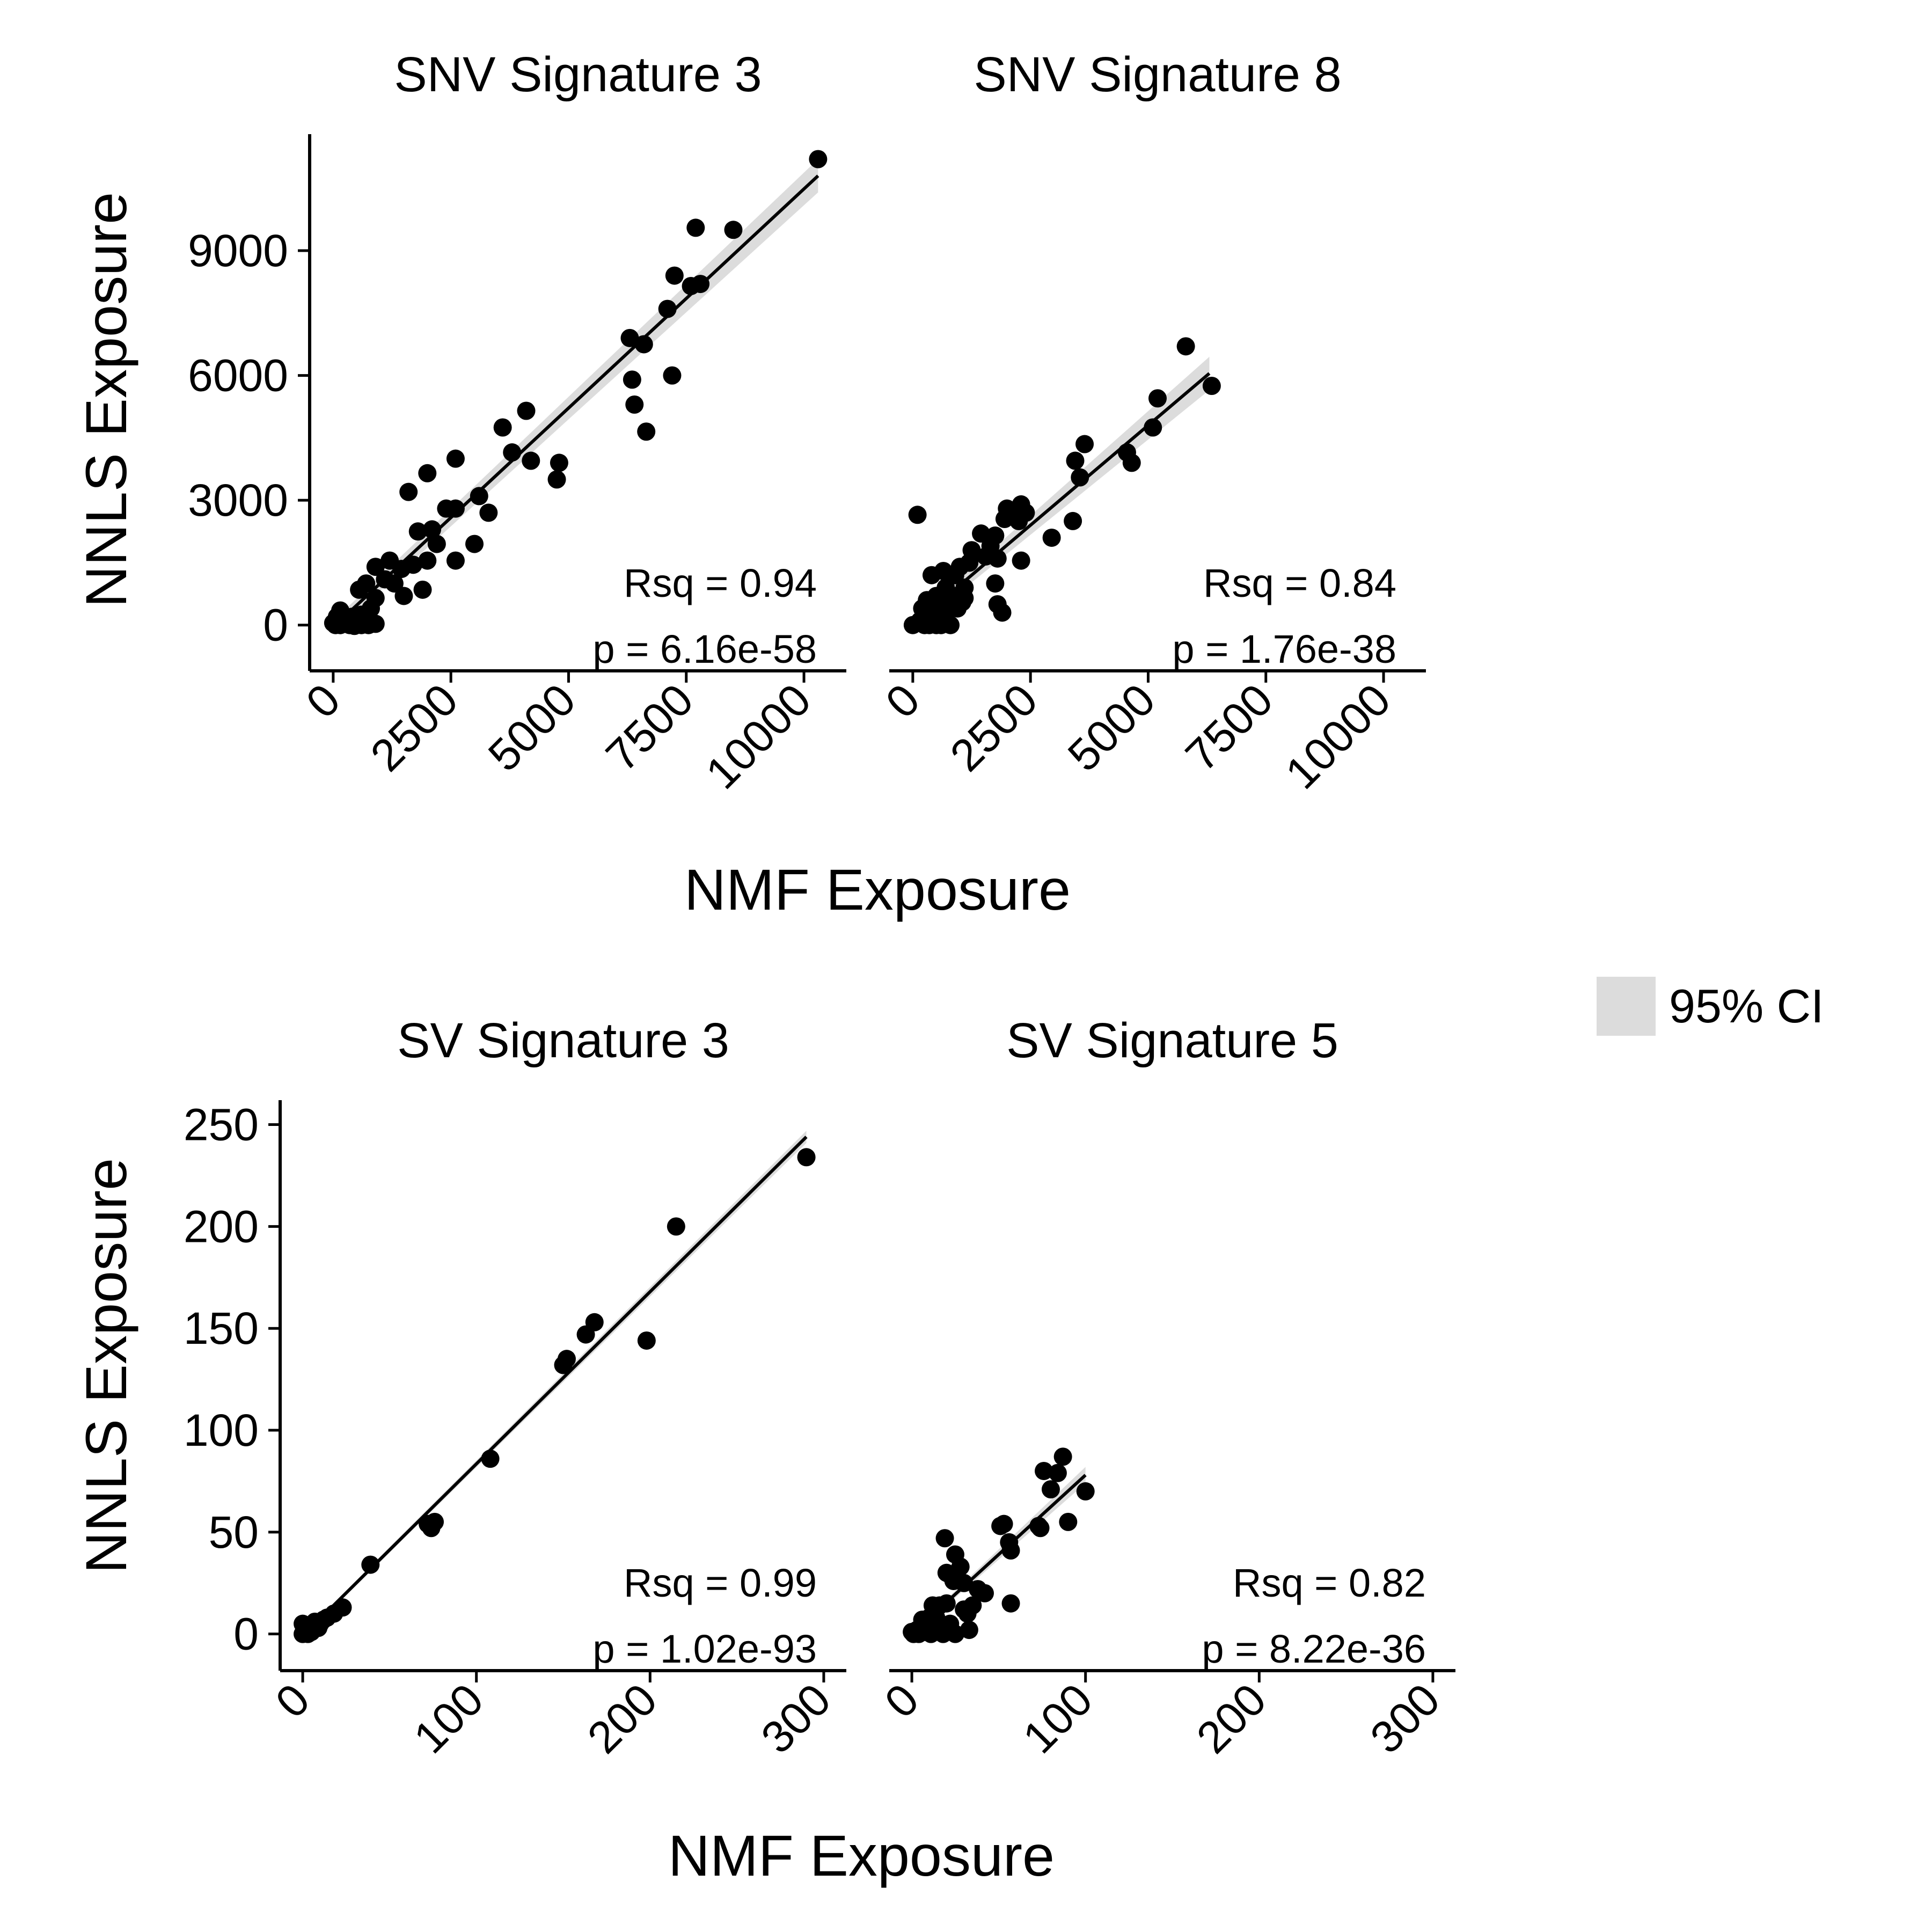 This screenshot has width=1932, height=1932. Describe the element at coordinates (1710, 1006) in the screenshot. I see `legend: 95% CI` at that location.